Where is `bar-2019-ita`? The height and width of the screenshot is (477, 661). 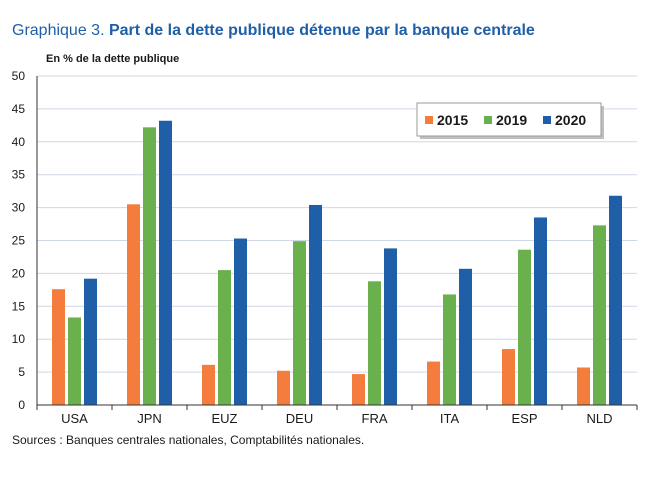
bar-2019-ita is located at coordinates (449, 349).